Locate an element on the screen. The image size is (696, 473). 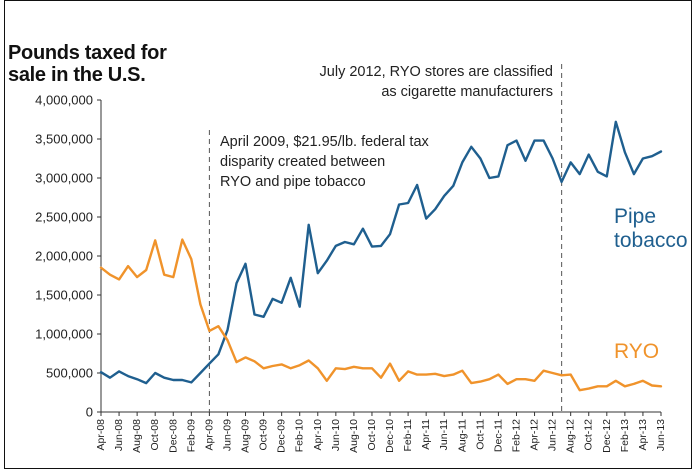
x-tick-label: Dec-10 is located at coordinates (390, 436).